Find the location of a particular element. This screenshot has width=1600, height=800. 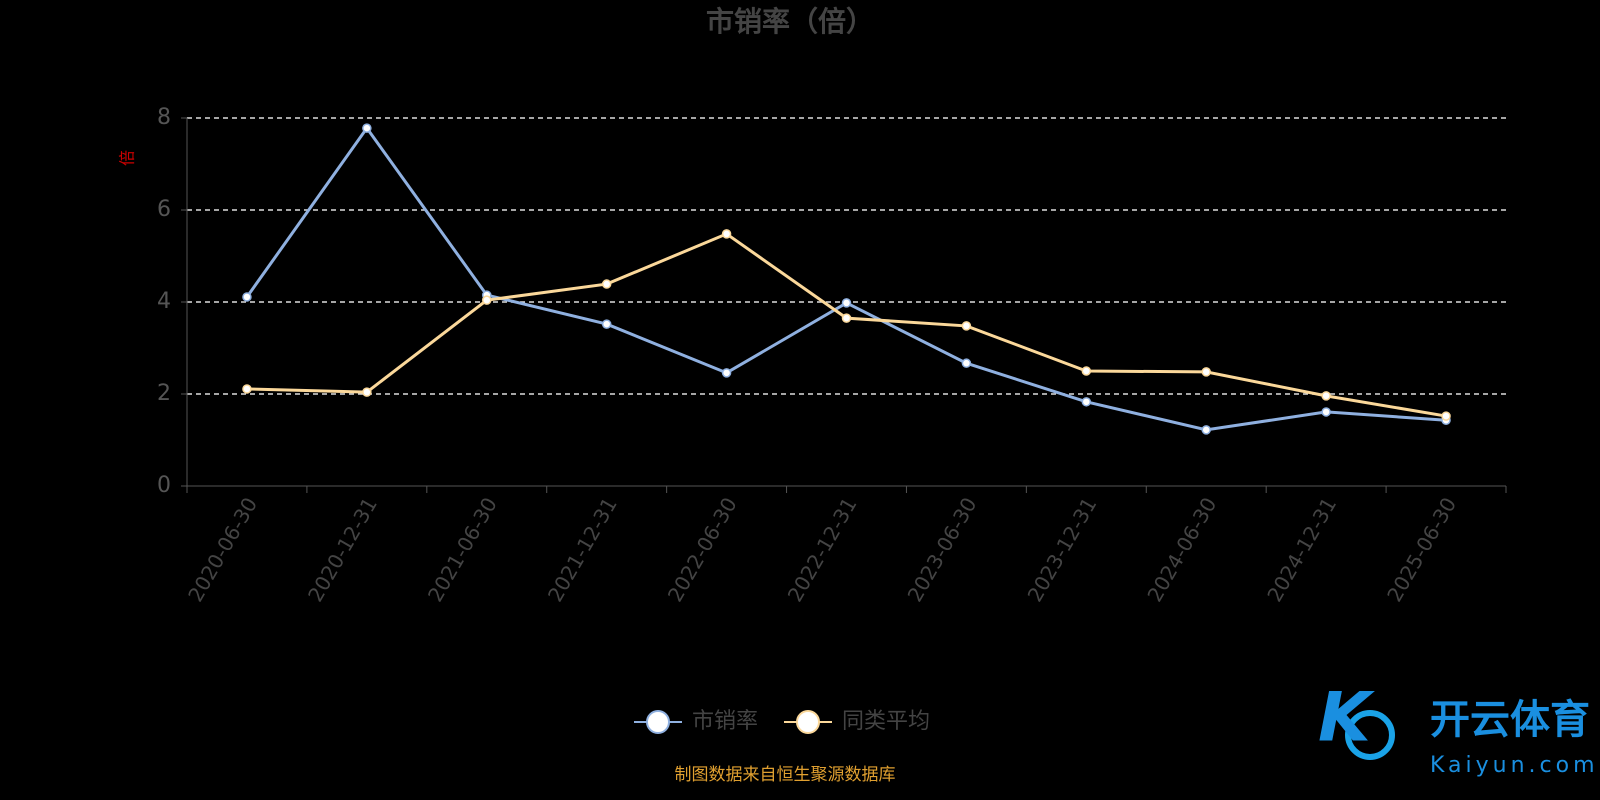

x-tick-label: 2023-06-30 is located at coordinates (942, 549).